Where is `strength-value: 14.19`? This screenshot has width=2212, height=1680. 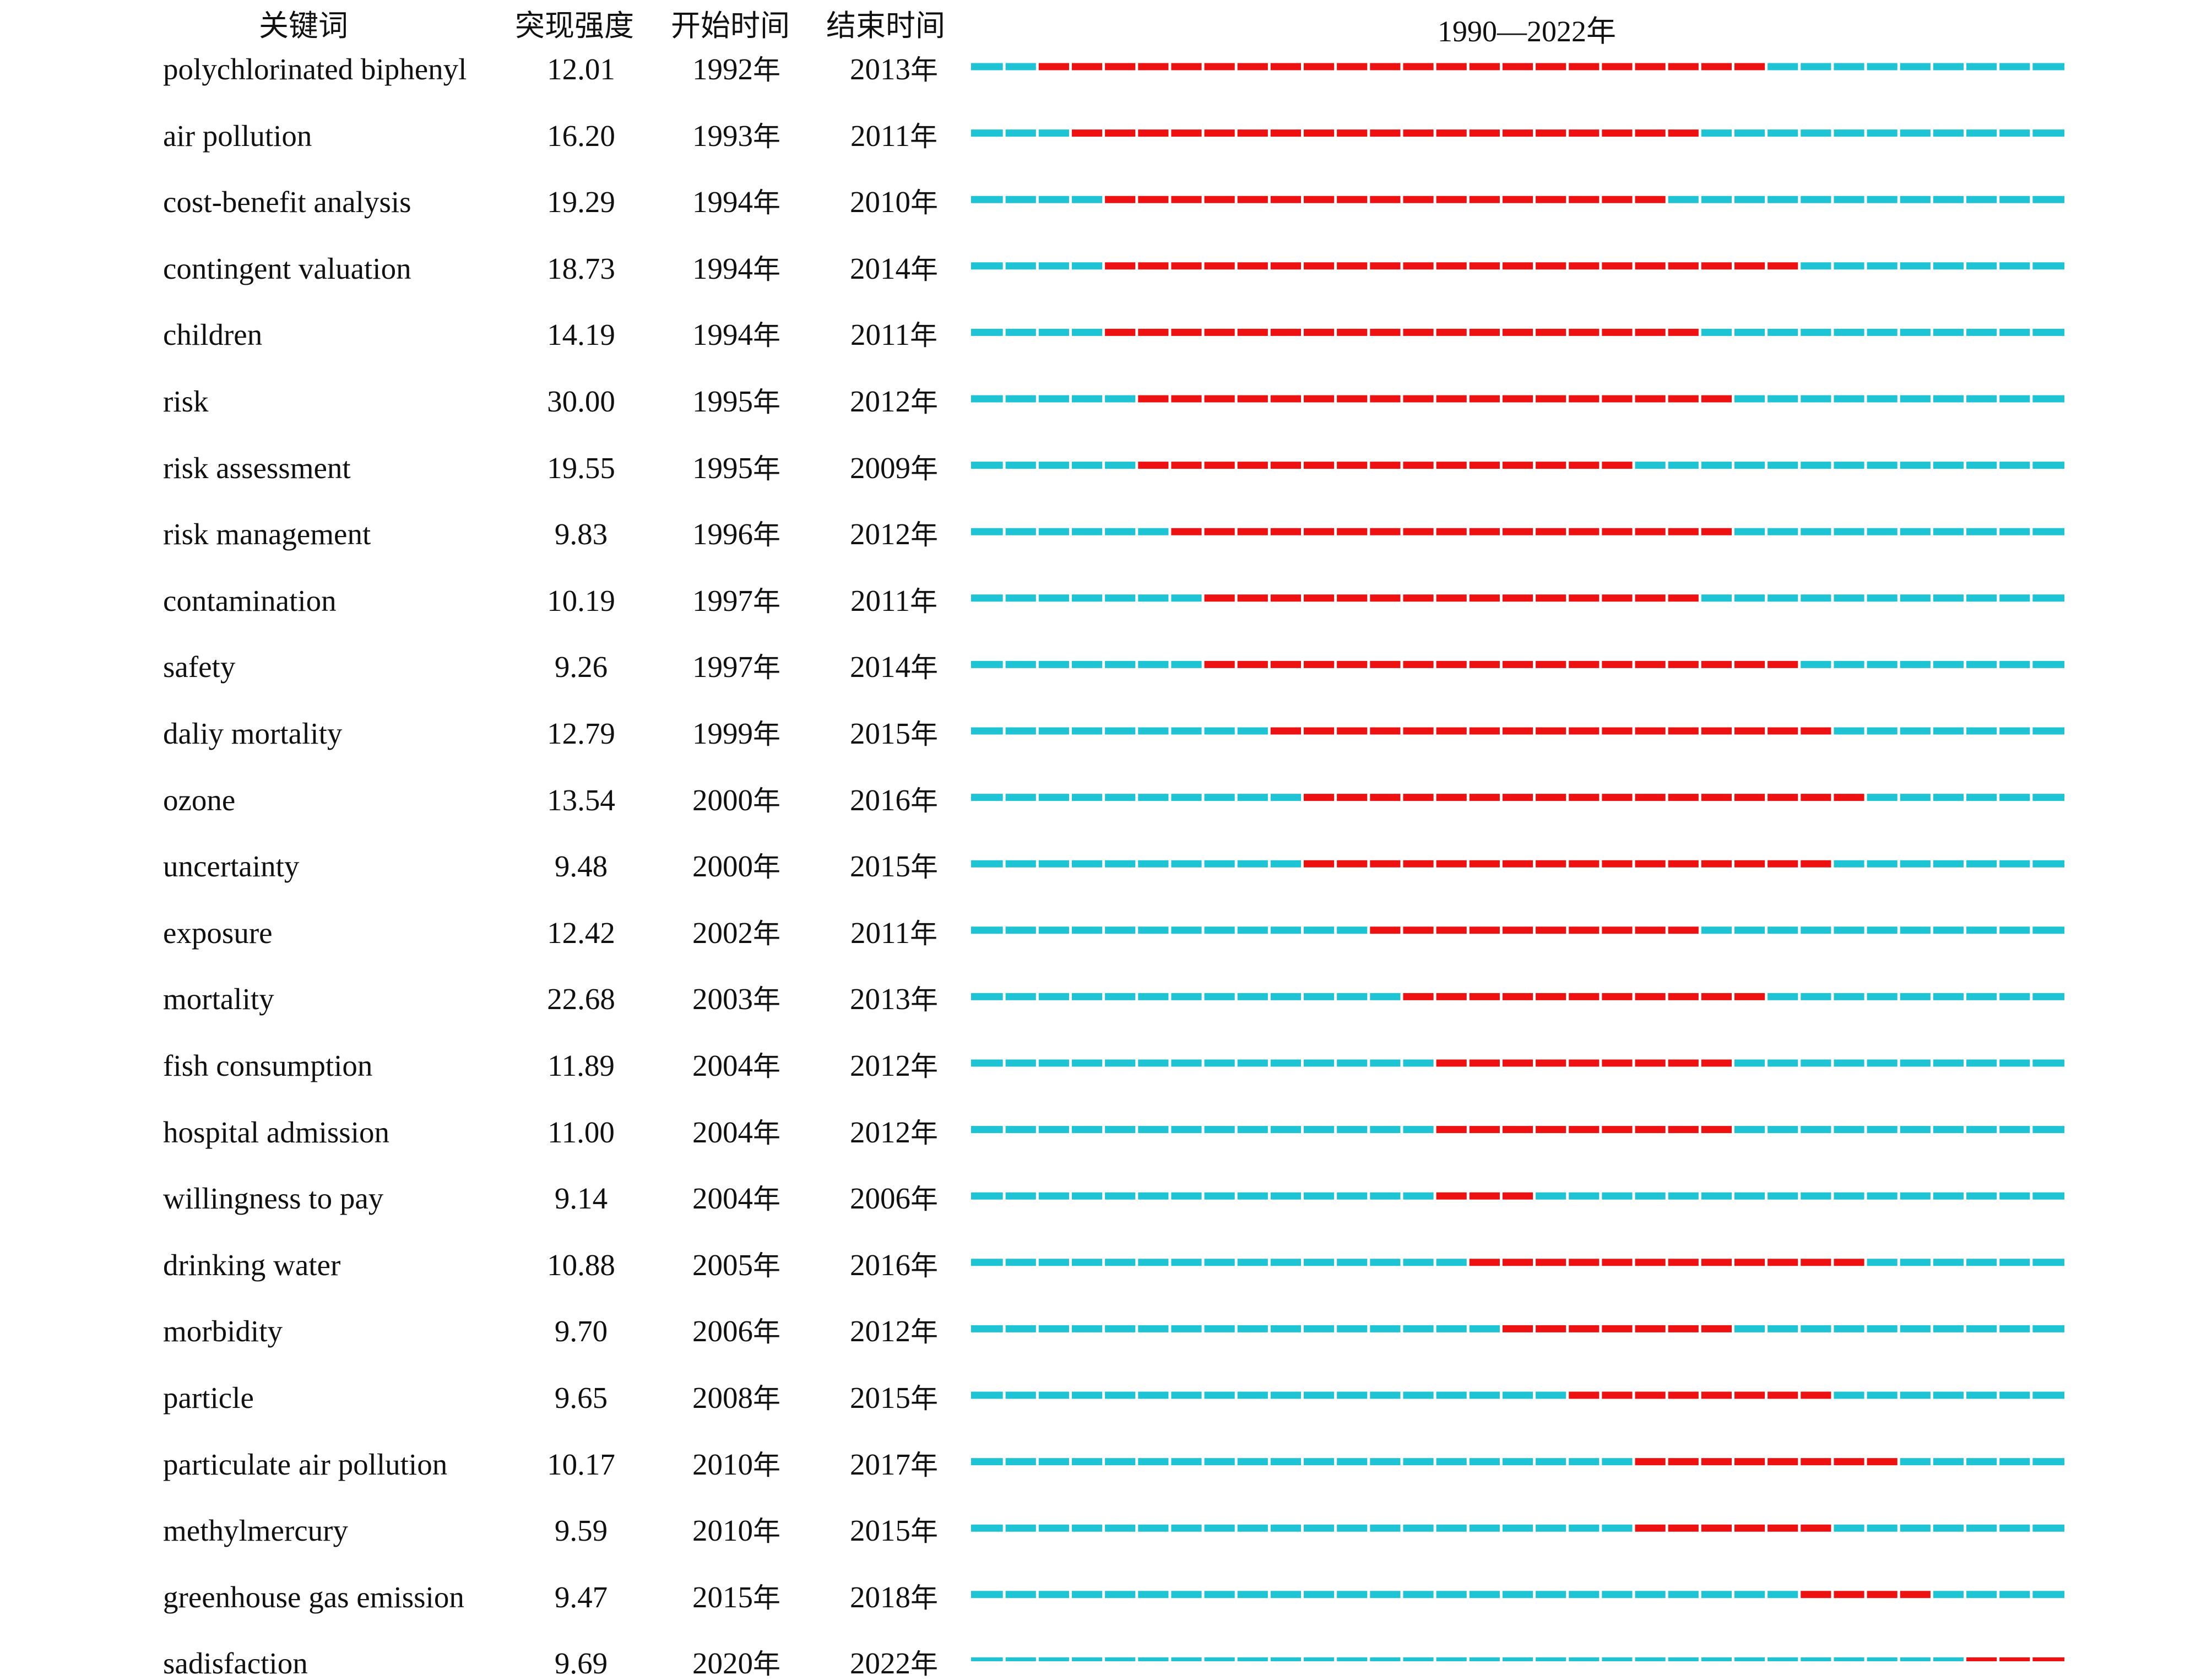 strength-value: 14.19 is located at coordinates (581, 335).